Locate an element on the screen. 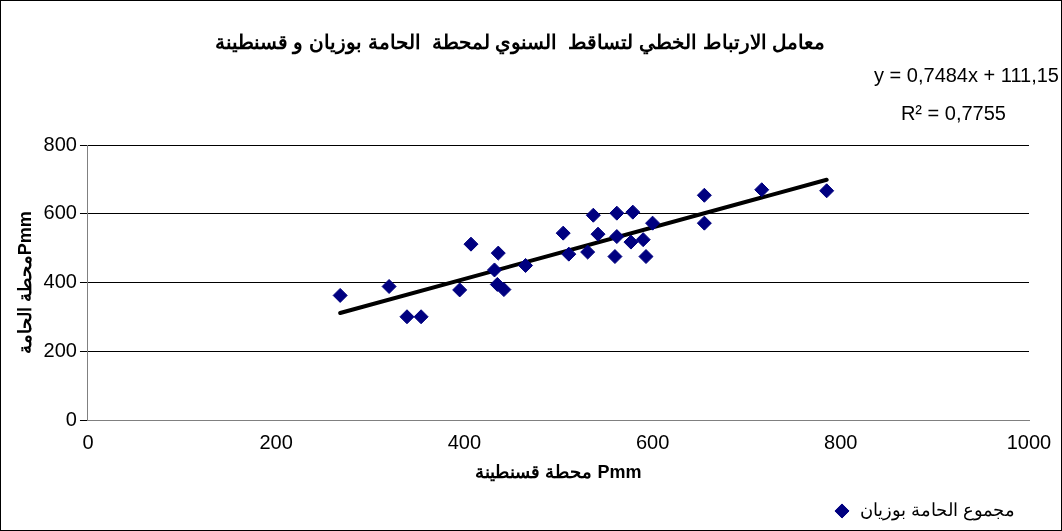 The height and width of the screenshot is (531, 1062). y-axis-title: محطة الحامةPmm is located at coordinates (24, 283).